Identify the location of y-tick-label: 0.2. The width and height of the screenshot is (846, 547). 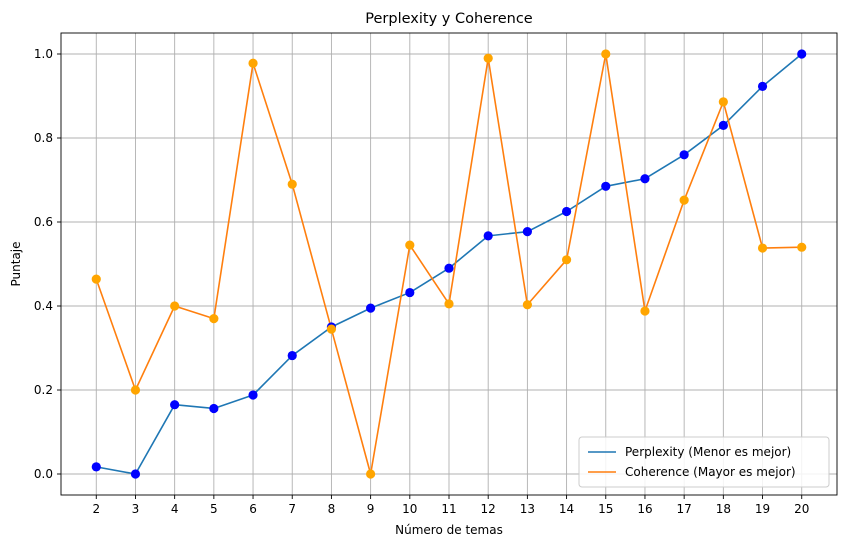
(43, 390).